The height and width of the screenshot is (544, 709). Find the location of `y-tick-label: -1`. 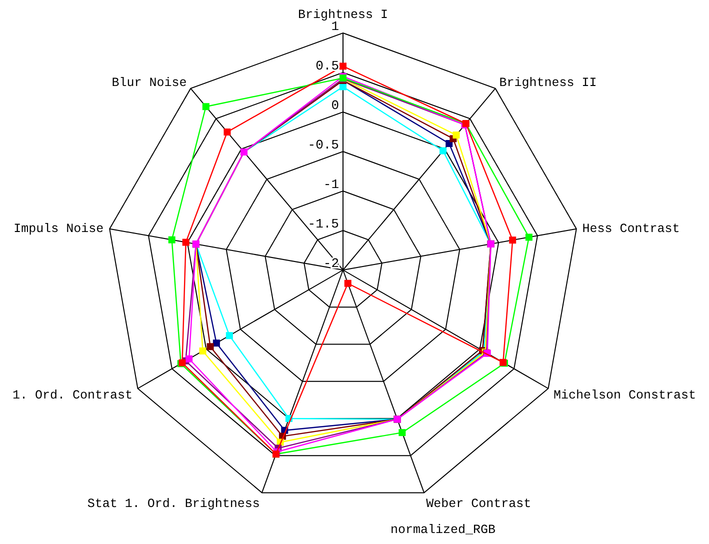

y-tick-label: -1 is located at coordinates (331, 184).